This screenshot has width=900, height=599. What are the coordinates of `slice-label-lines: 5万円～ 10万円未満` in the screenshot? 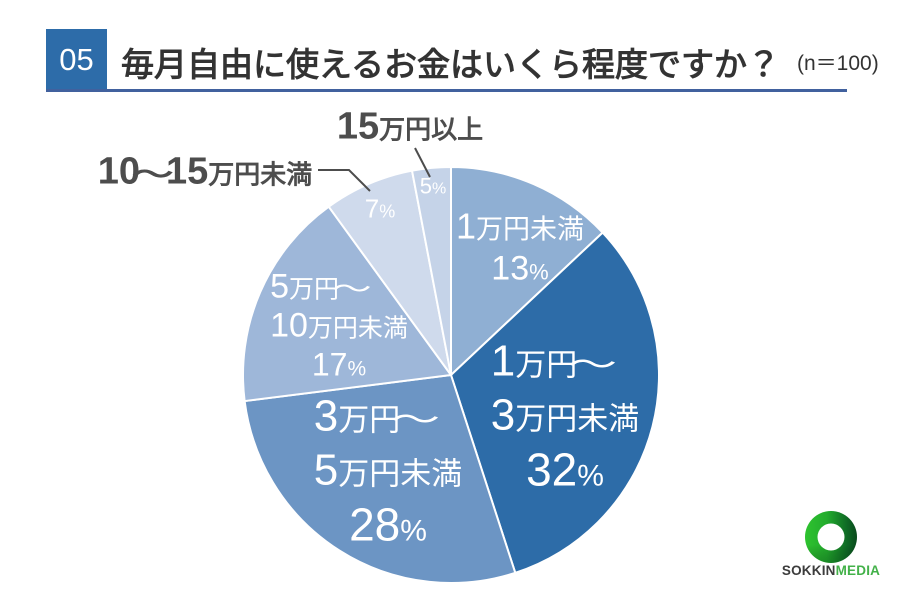 It's located at (339, 308).